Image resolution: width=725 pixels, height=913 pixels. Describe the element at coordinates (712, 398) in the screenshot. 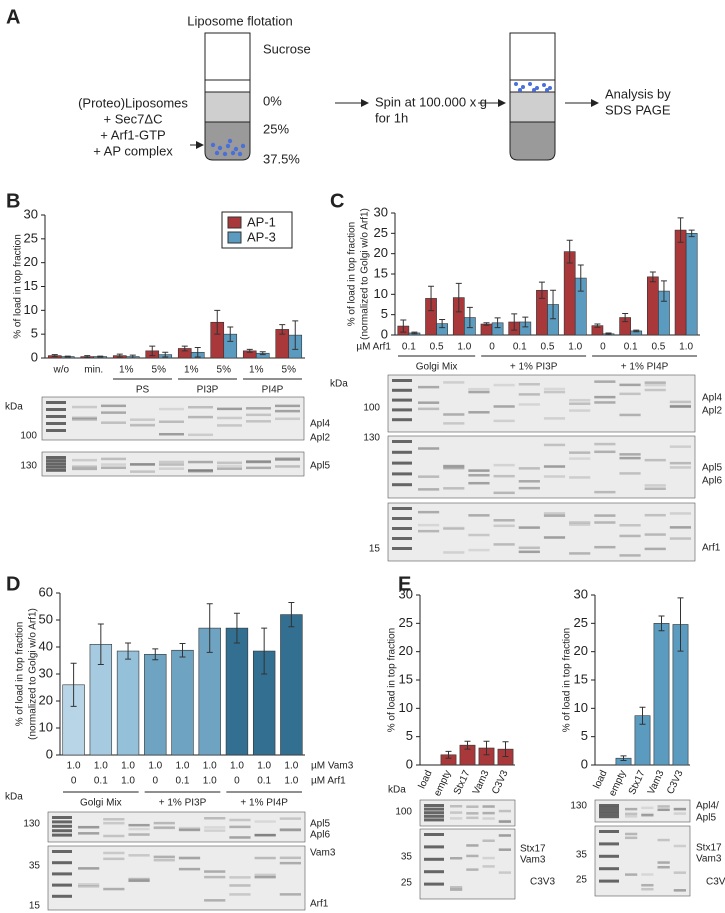

I see `band-label: Apl4` at that location.